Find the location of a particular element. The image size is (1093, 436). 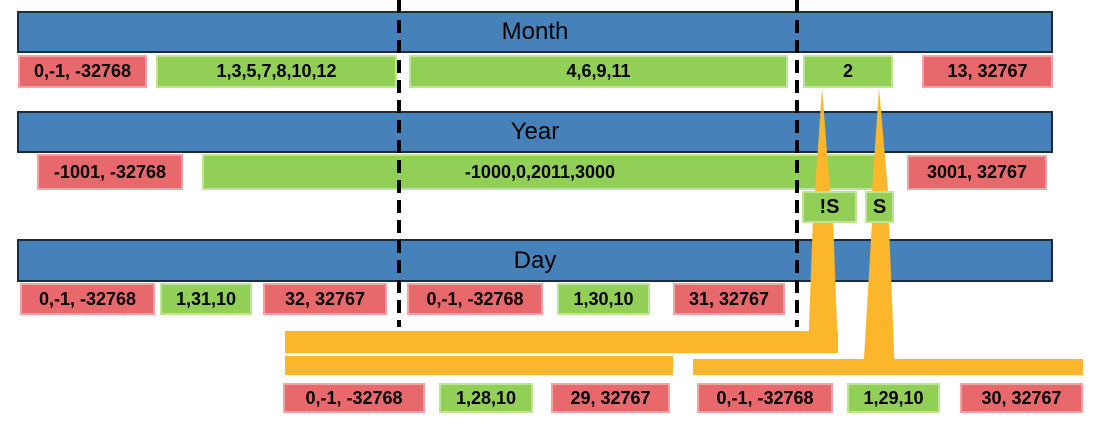

feb-notleap-partition-valid: 1,28,10 is located at coordinates (486, 398).